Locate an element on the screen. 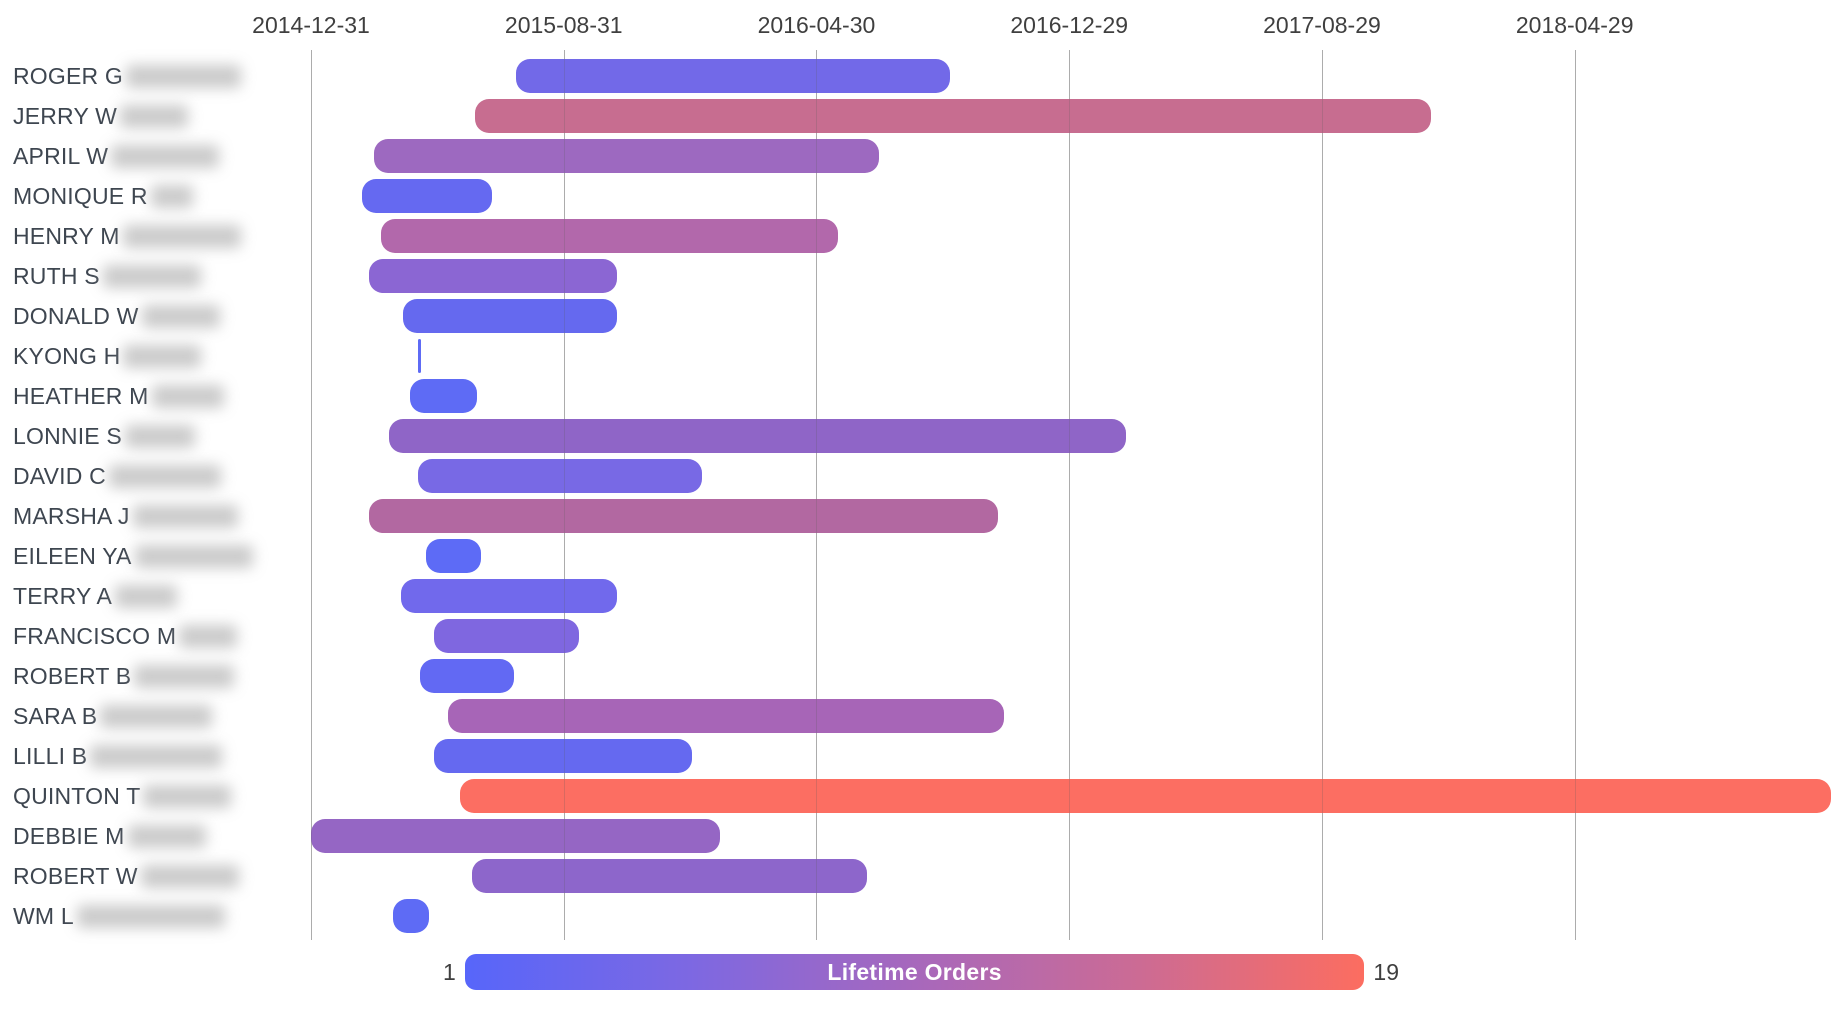  customer-name-label: EILEEN YA is located at coordinates (133, 556).